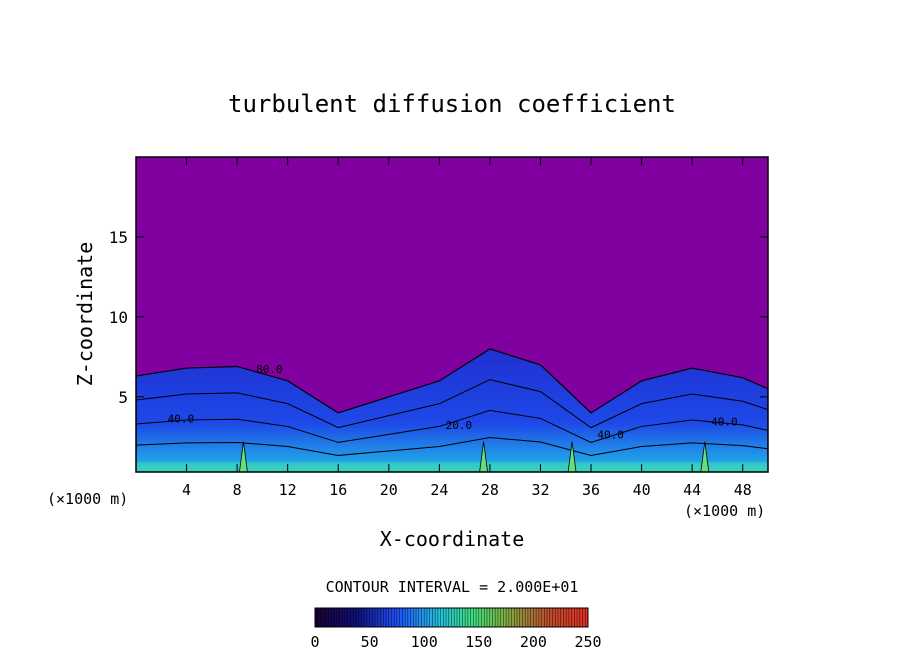  Describe the element at coordinates (451, 617) in the screenshot. I see `colorbar-lines` at that location.